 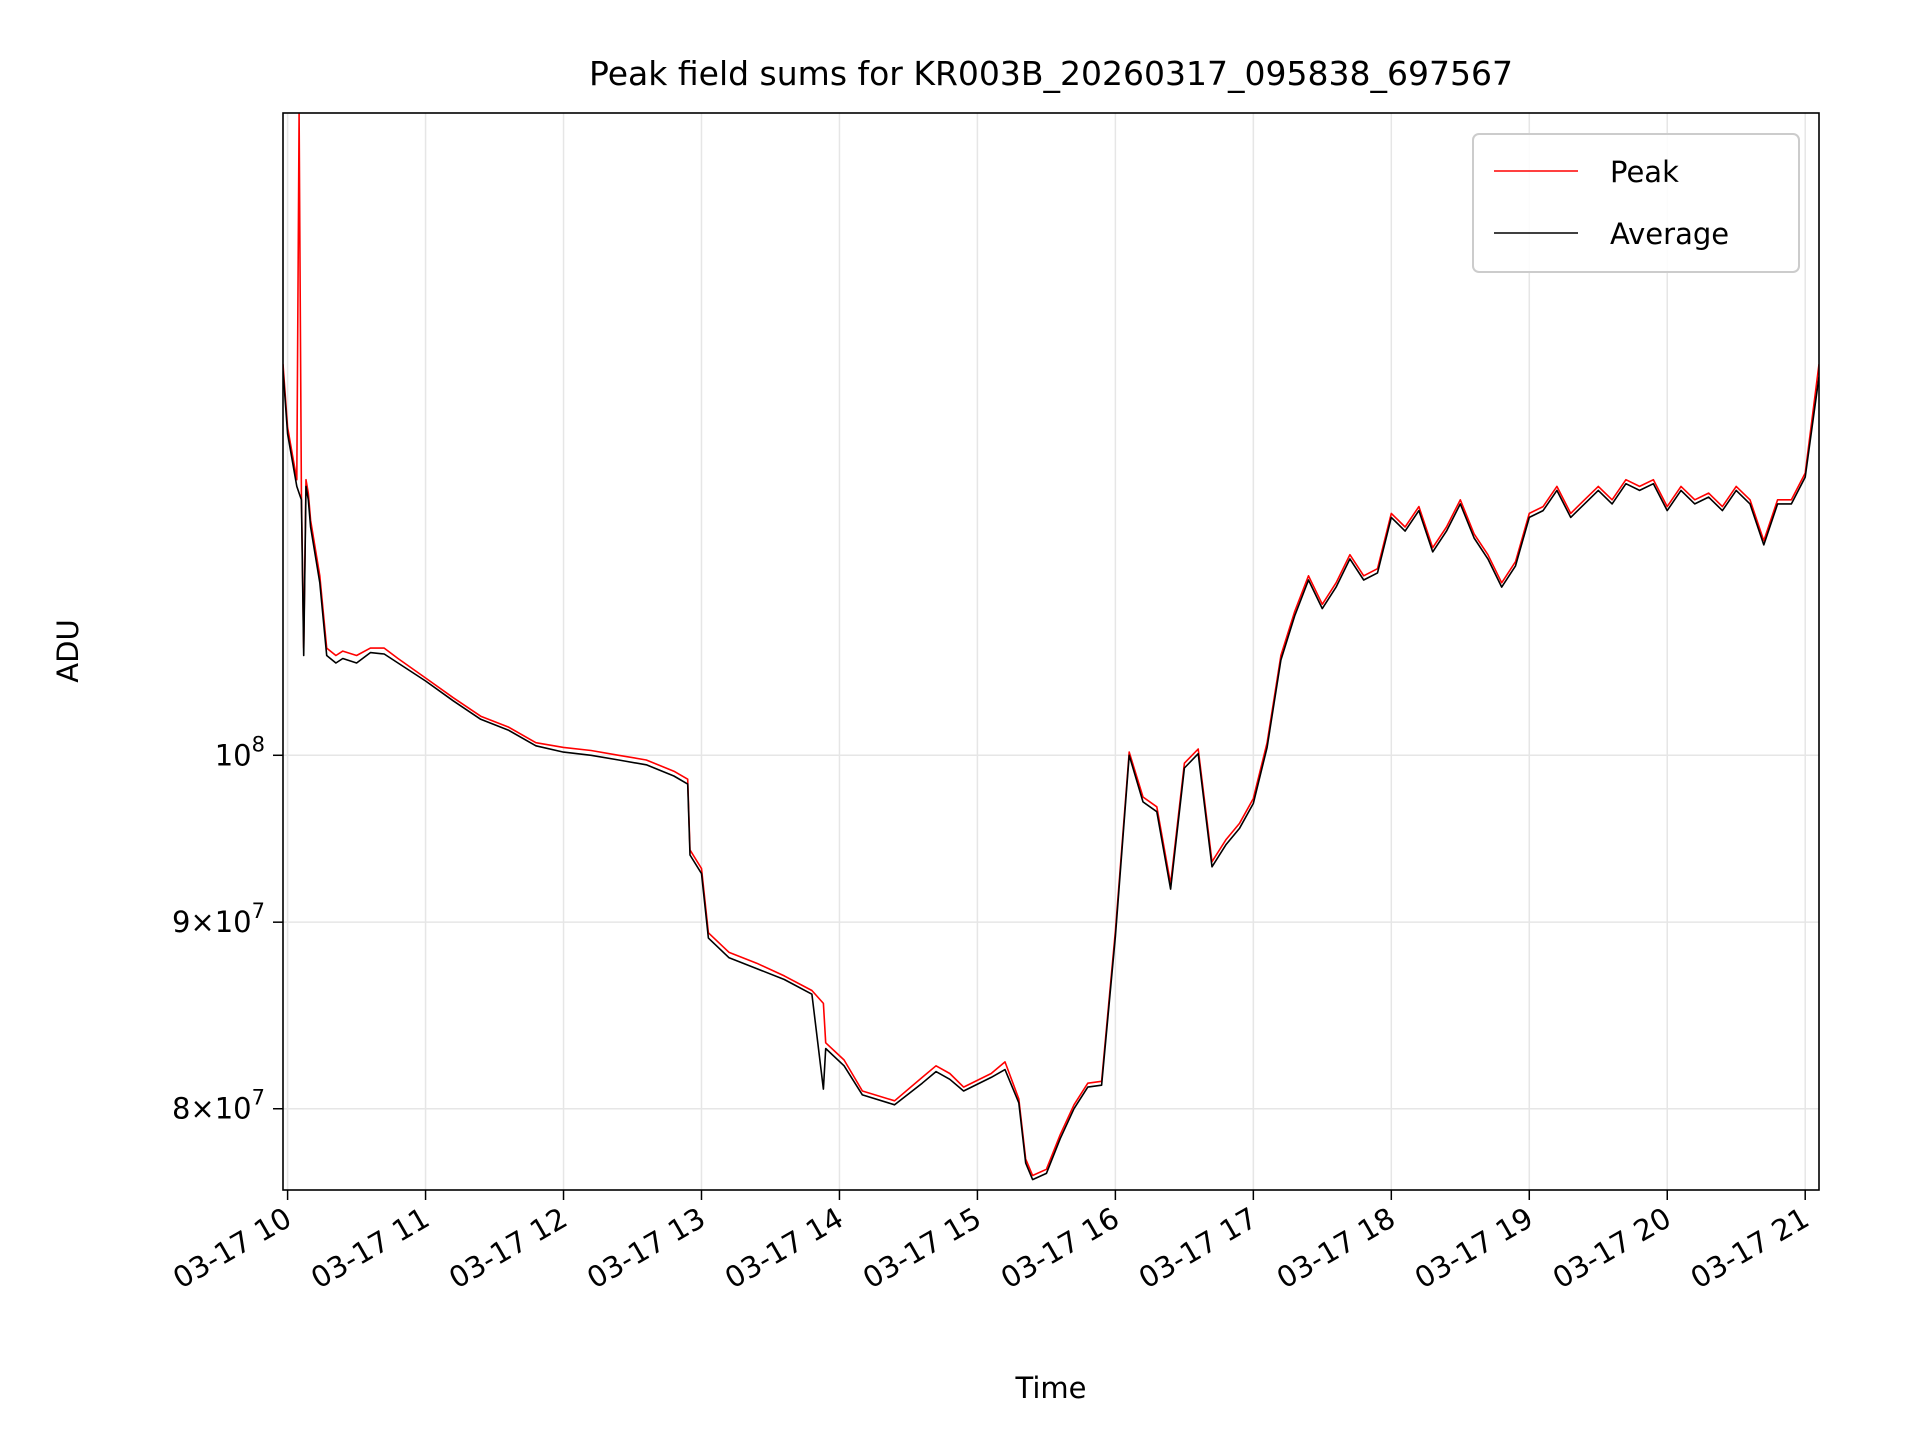 I want to click on legend: Peak Average, so click(x=1636, y=203).